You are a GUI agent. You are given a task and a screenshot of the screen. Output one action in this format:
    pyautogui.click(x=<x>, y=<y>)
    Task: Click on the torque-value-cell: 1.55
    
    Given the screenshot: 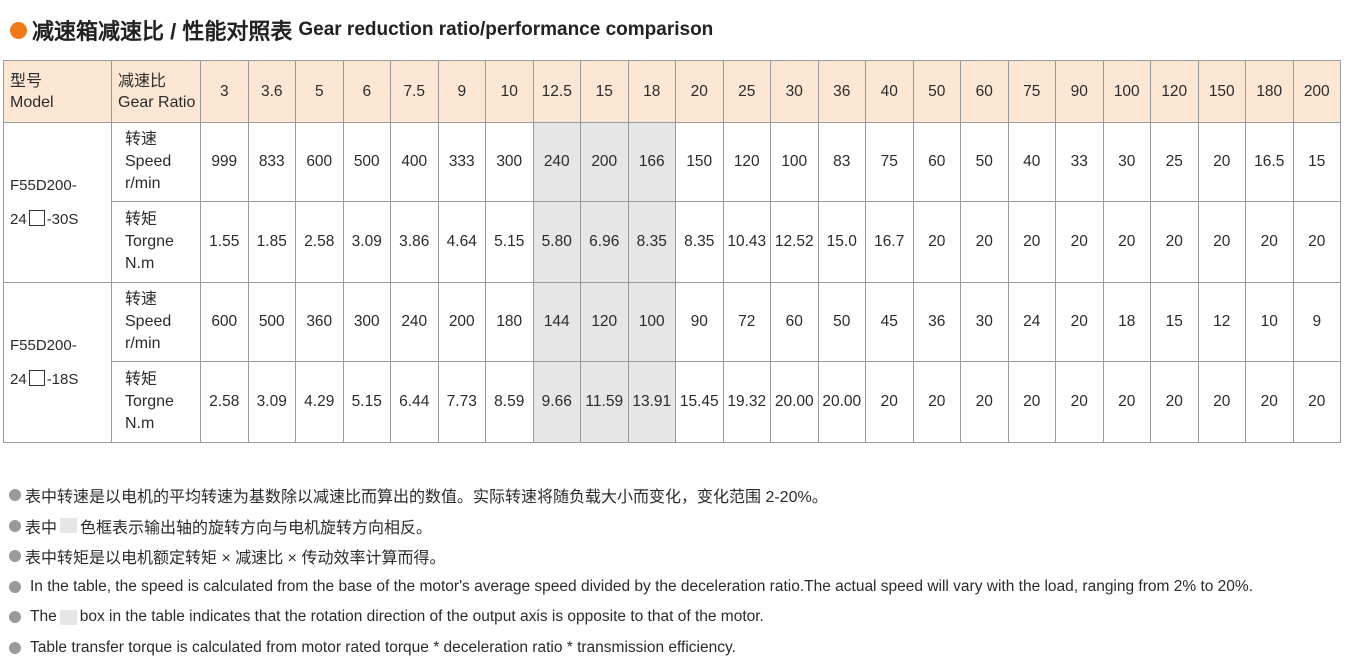 What is the action you would take?
    pyautogui.click(x=224, y=242)
    